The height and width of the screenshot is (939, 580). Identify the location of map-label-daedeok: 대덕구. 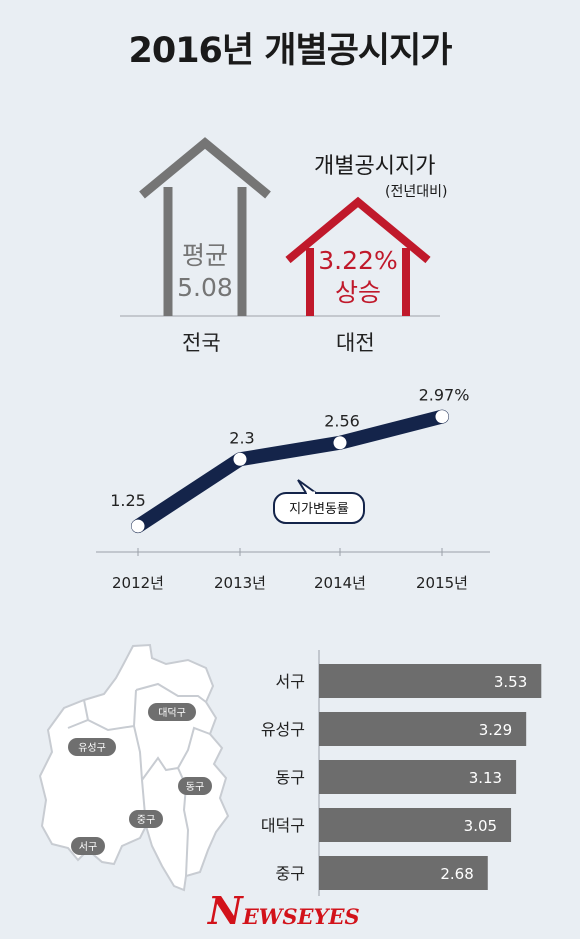
(172, 713).